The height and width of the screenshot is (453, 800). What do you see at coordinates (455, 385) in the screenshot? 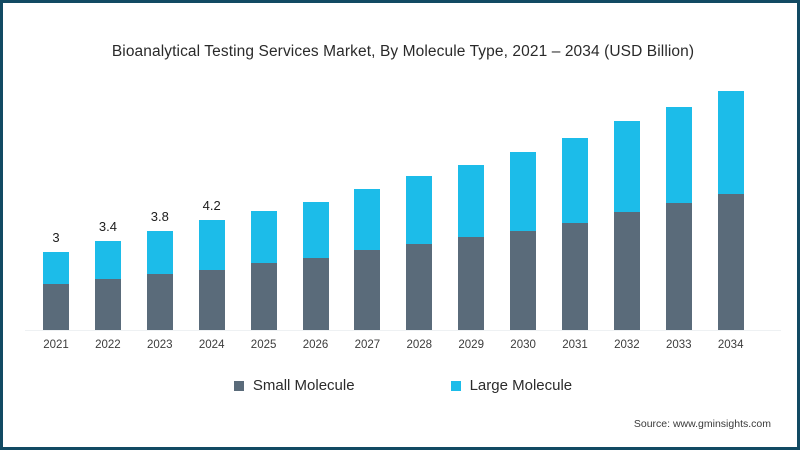
I see `legend-swatch-icon-large-molecule` at bounding box center [455, 385].